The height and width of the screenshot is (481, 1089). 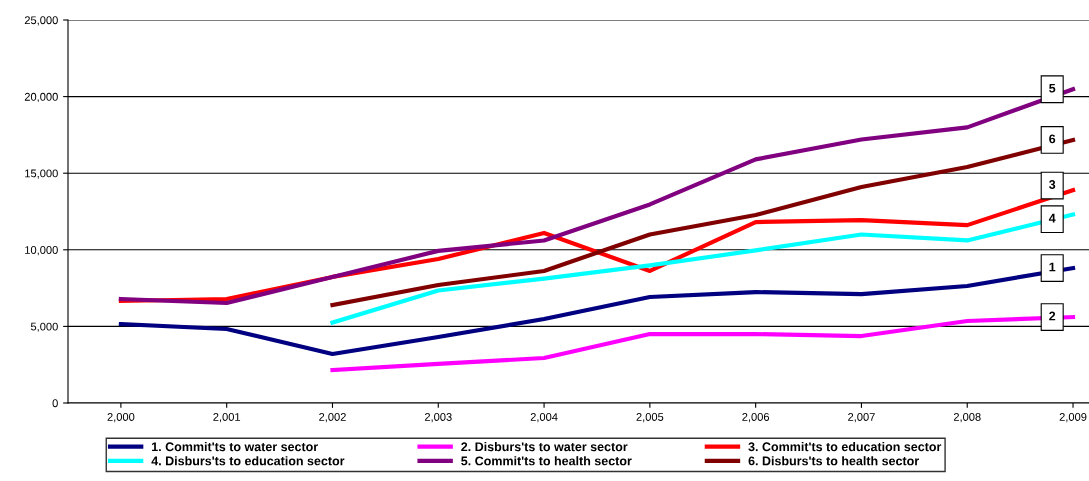 What do you see at coordinates (55, 403) in the screenshot?
I see `y-tick-label: 0` at bounding box center [55, 403].